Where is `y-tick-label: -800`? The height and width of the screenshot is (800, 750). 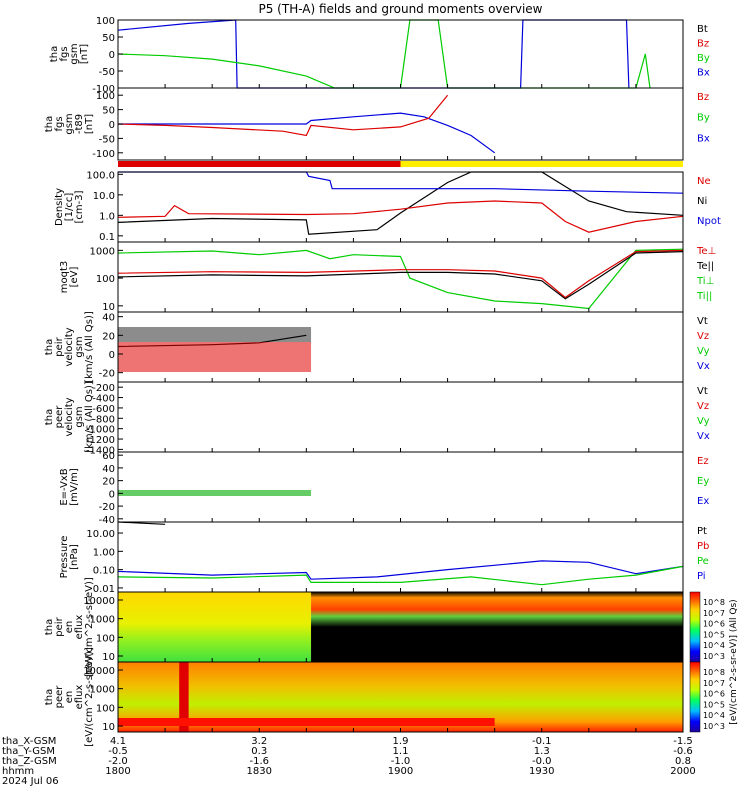
y-tick-label: -800 is located at coordinates (103, 419).